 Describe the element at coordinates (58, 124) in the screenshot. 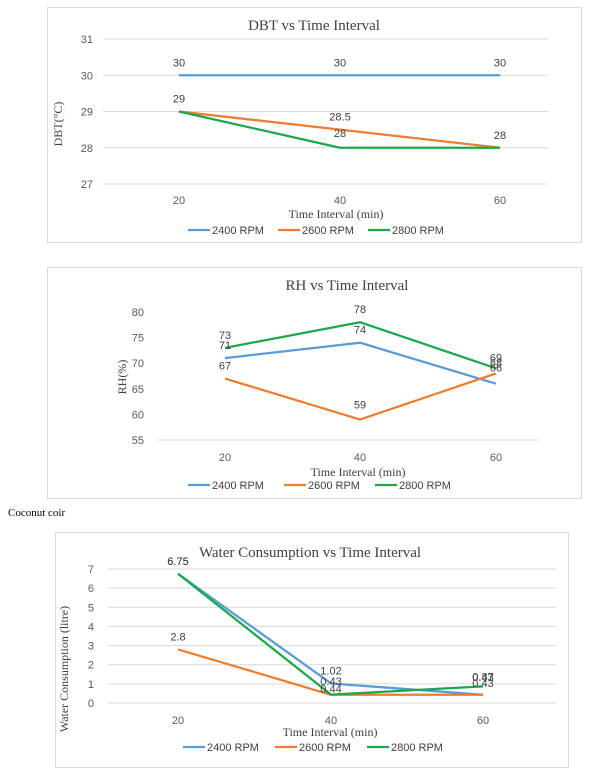

I see `dbt-y-axis-title: DBT(°C)` at that location.